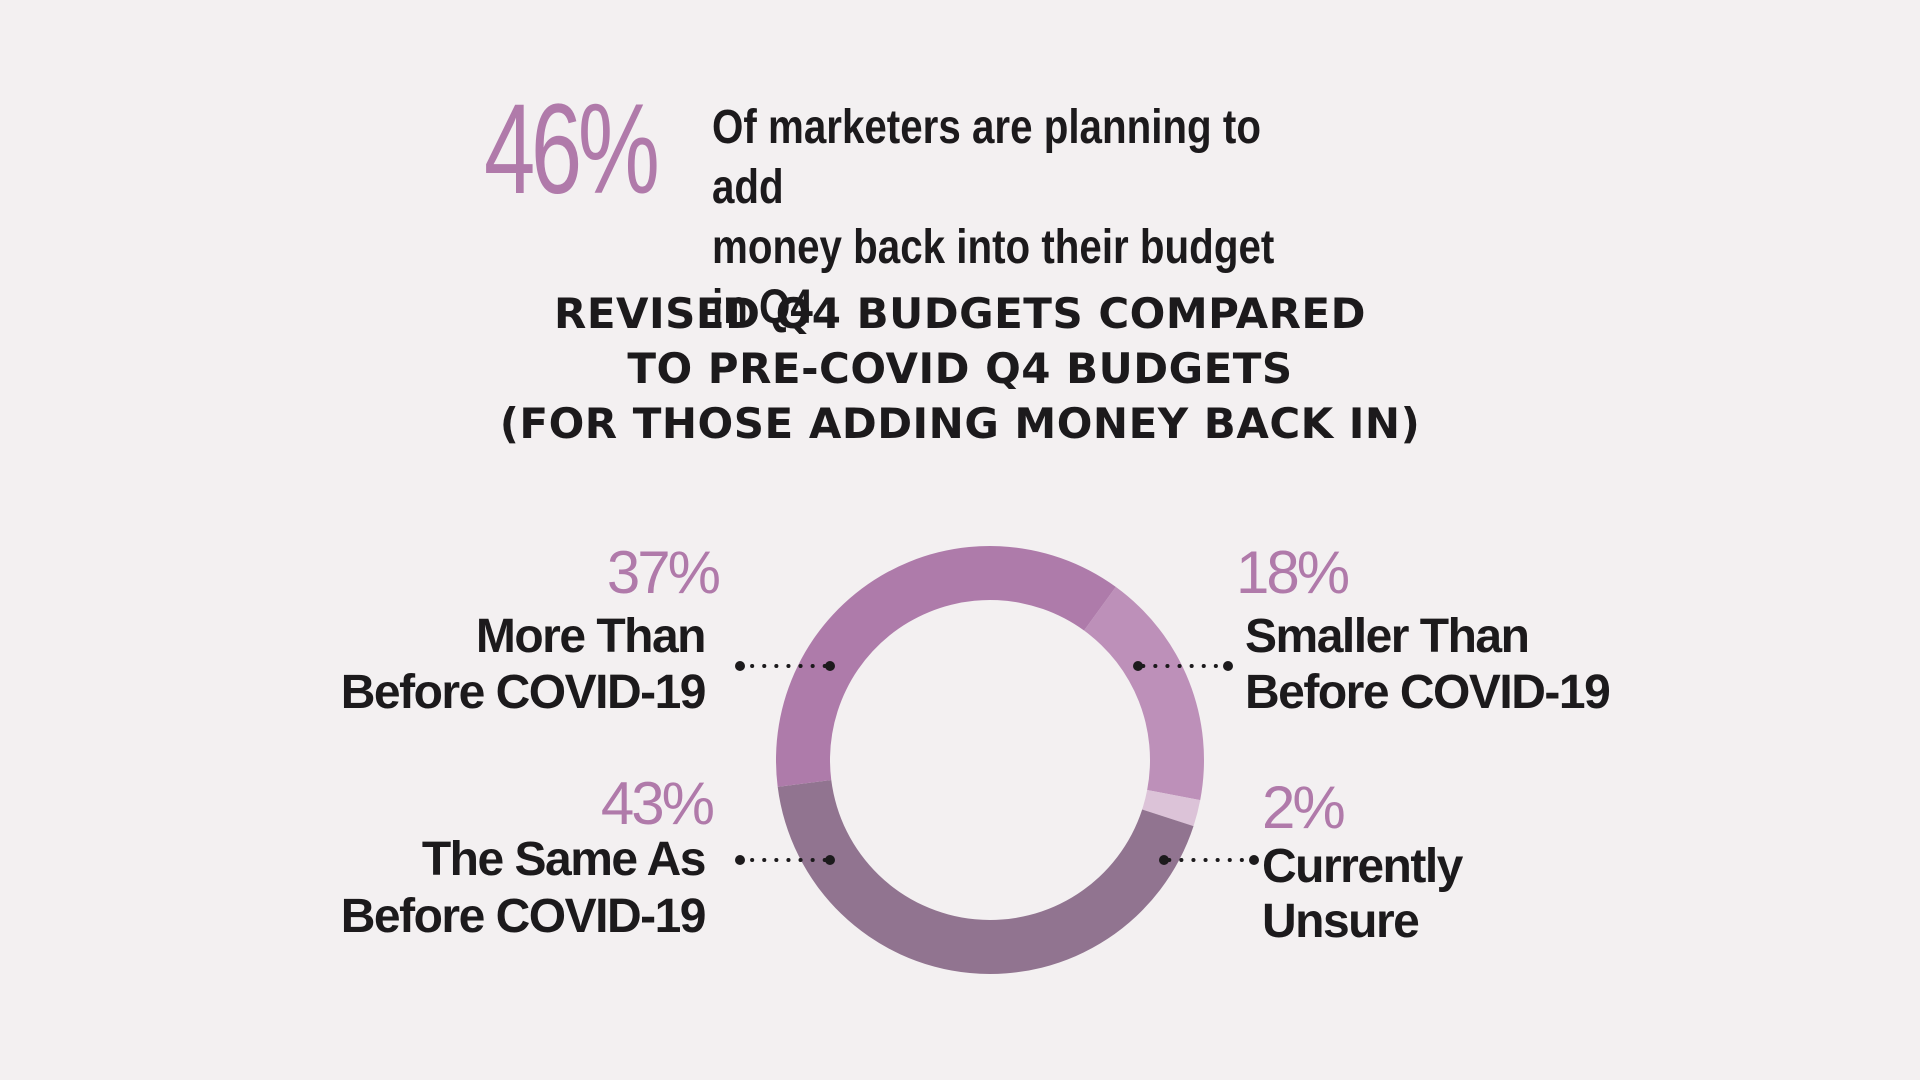 The height and width of the screenshot is (1080, 1920). I want to click on pct-label-more-than-before-covid-19: 37%, so click(663, 572).